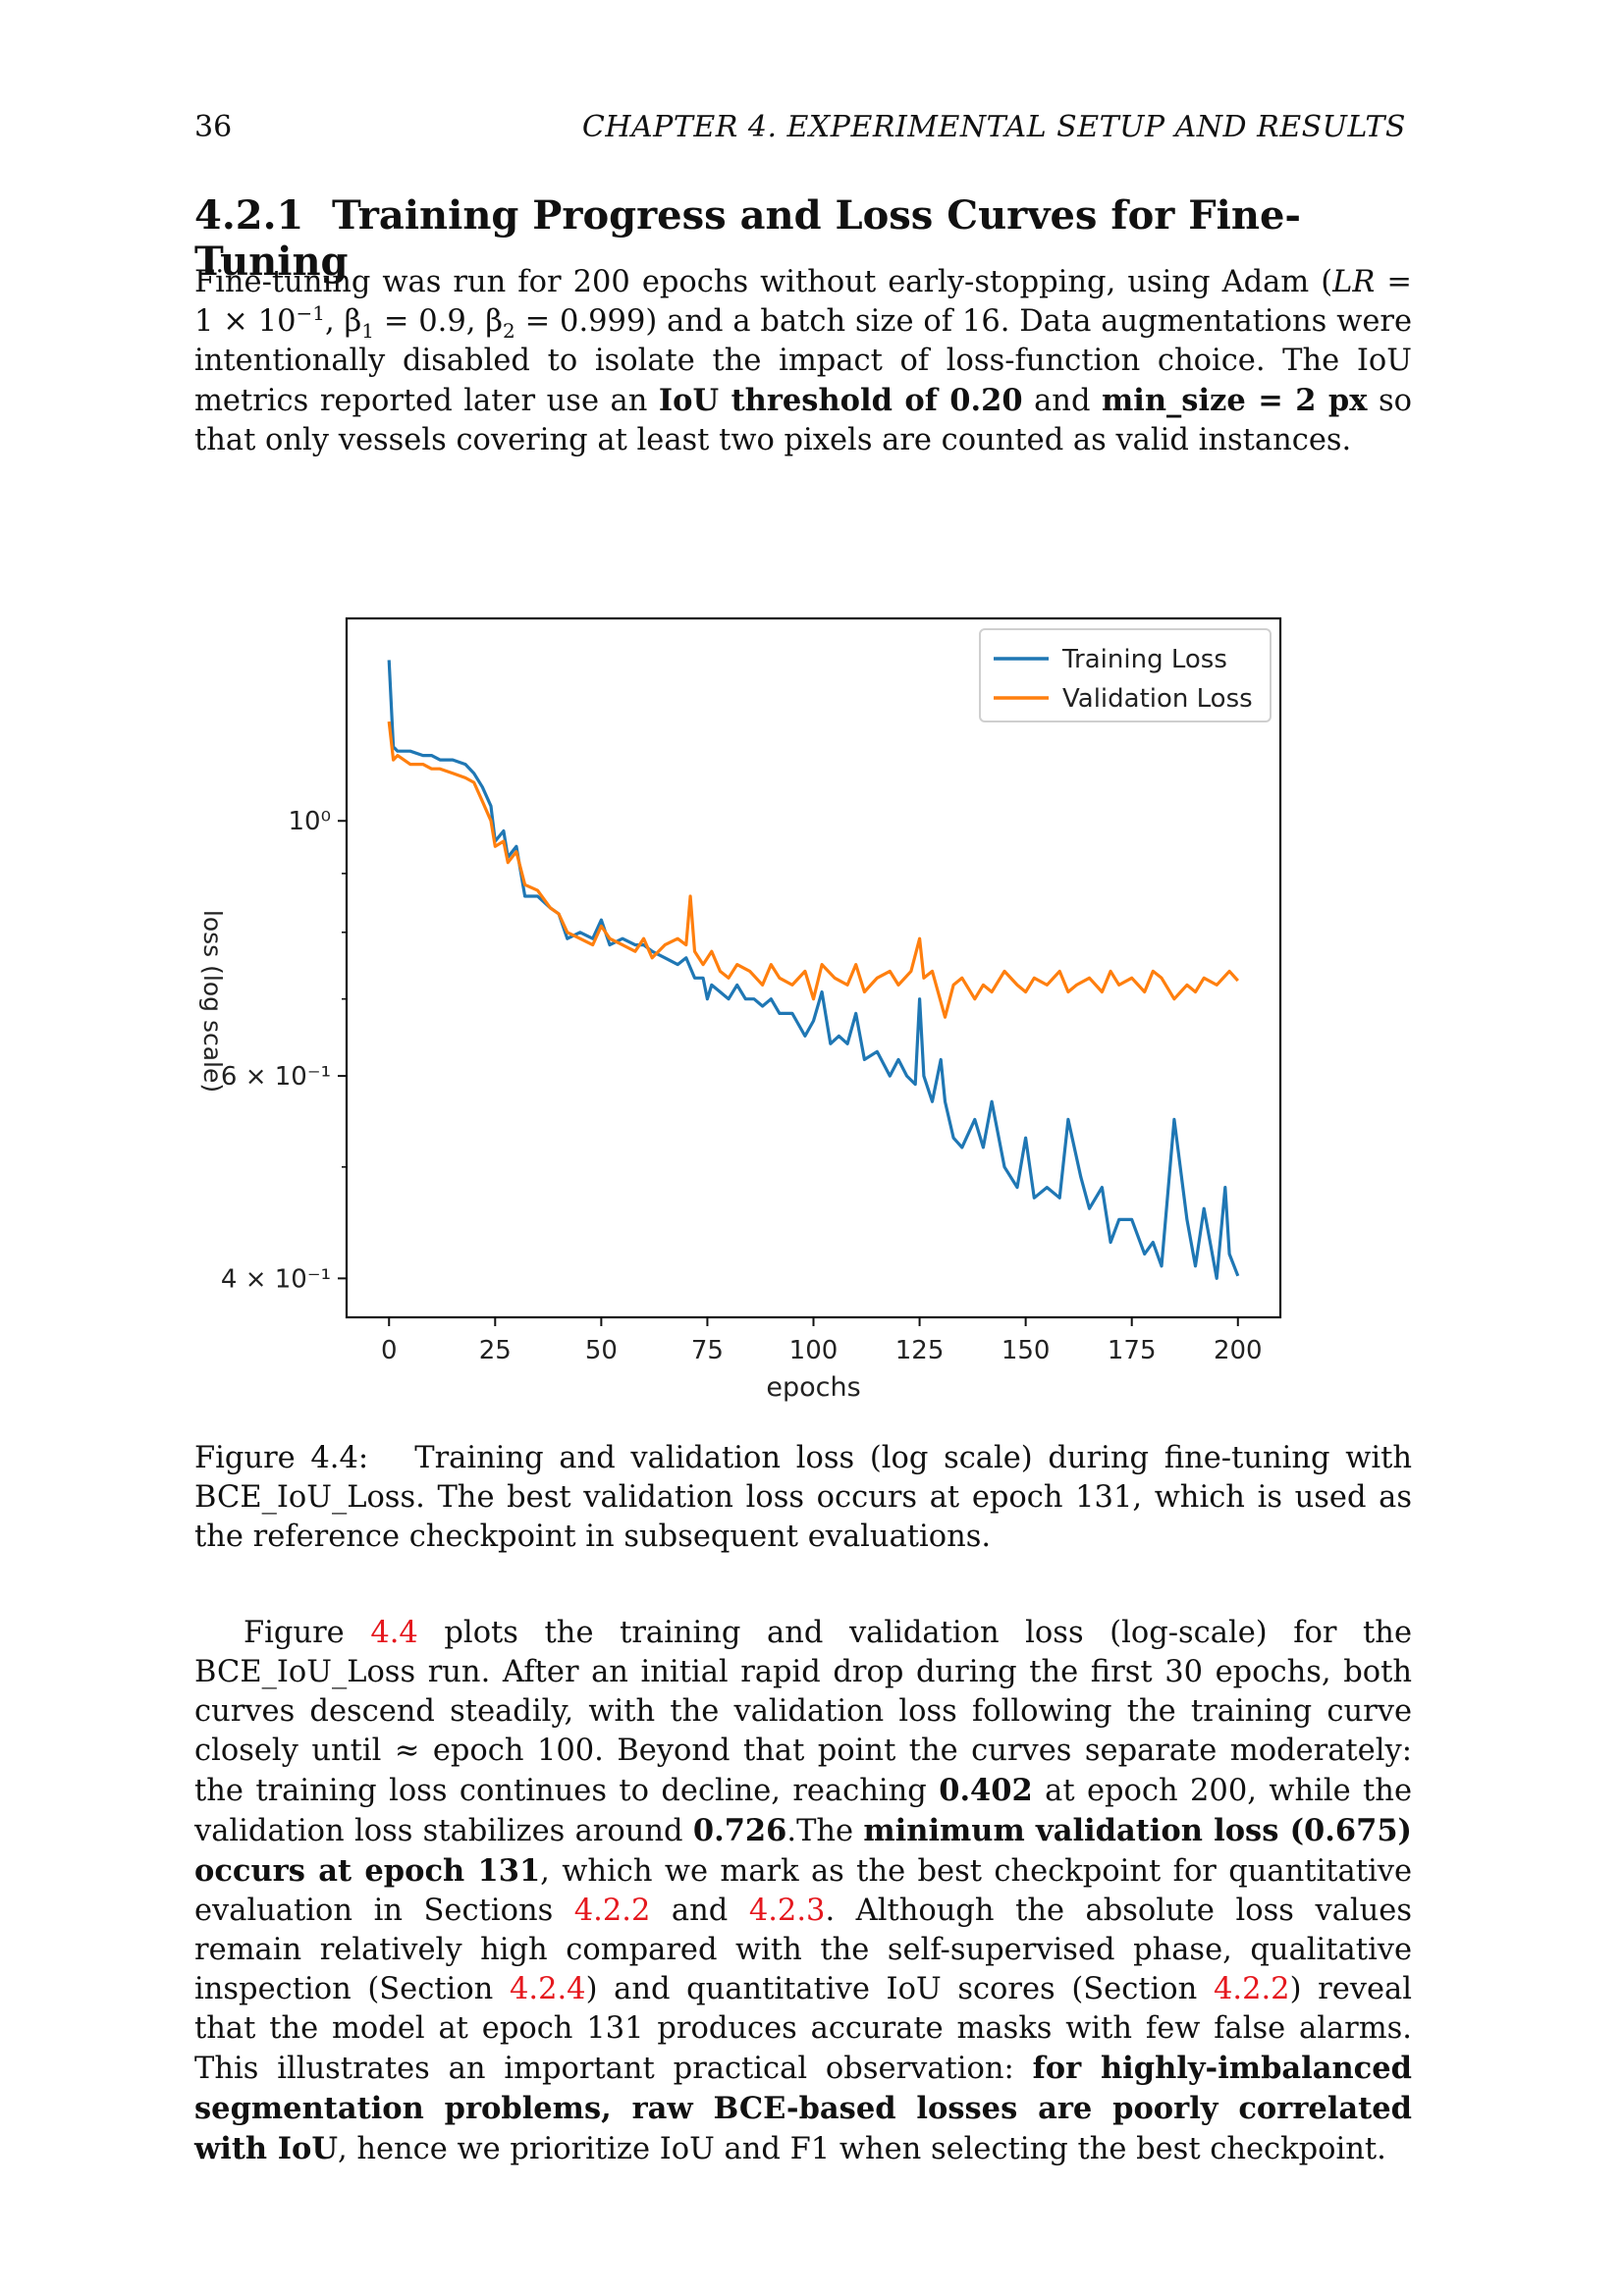 Image resolution: width=1624 pixels, height=2296 pixels. I want to click on training-loss-line, so click(813, 970).